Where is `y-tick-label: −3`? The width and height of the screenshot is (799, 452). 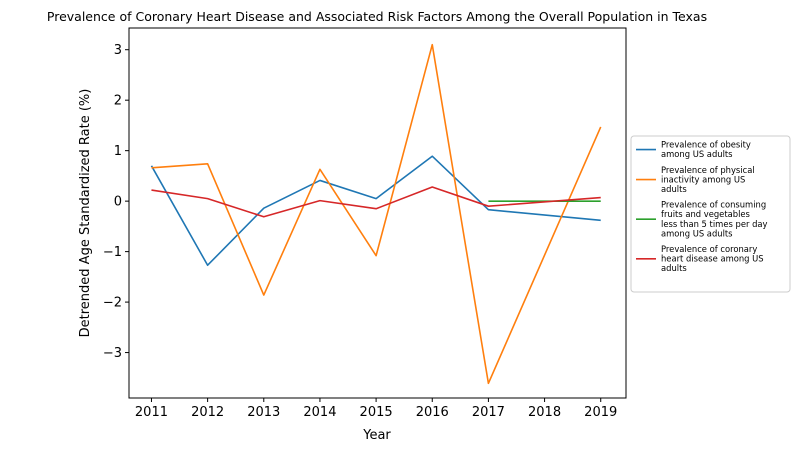 y-tick-label: −3 is located at coordinates (112, 353).